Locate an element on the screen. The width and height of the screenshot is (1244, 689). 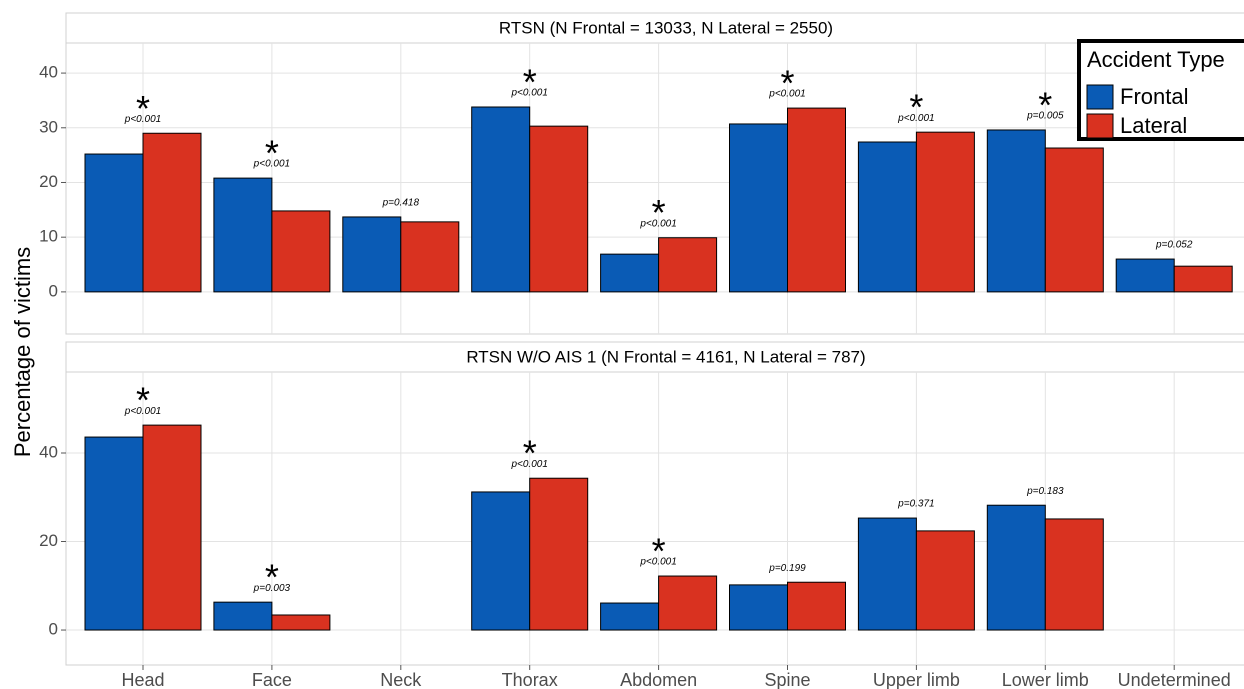
p-value-label: p=0.183 is located at coordinates (1045, 491).